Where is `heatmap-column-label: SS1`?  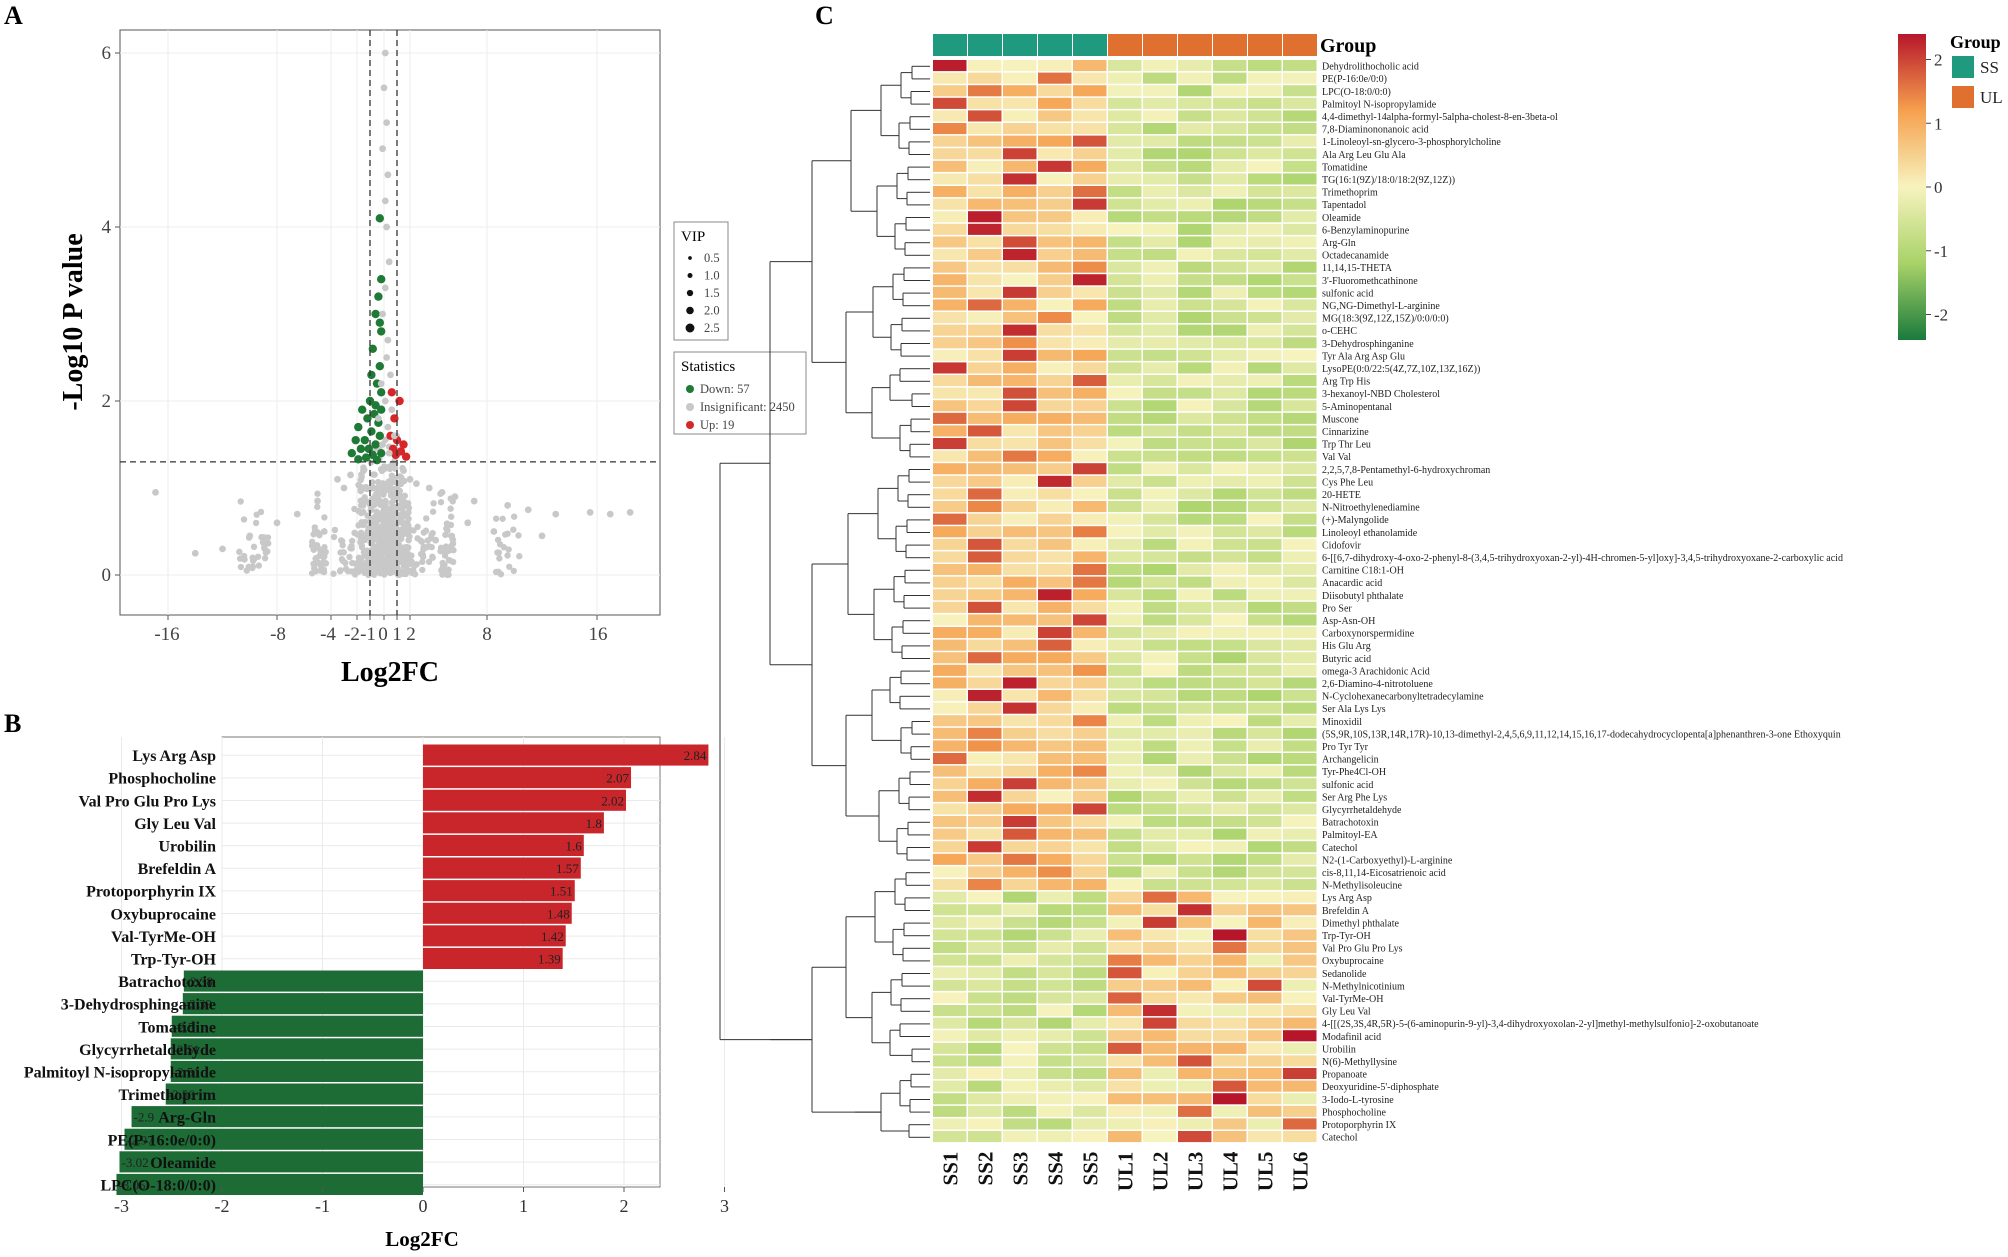 heatmap-column-label: SS1 is located at coordinates (951, 1169).